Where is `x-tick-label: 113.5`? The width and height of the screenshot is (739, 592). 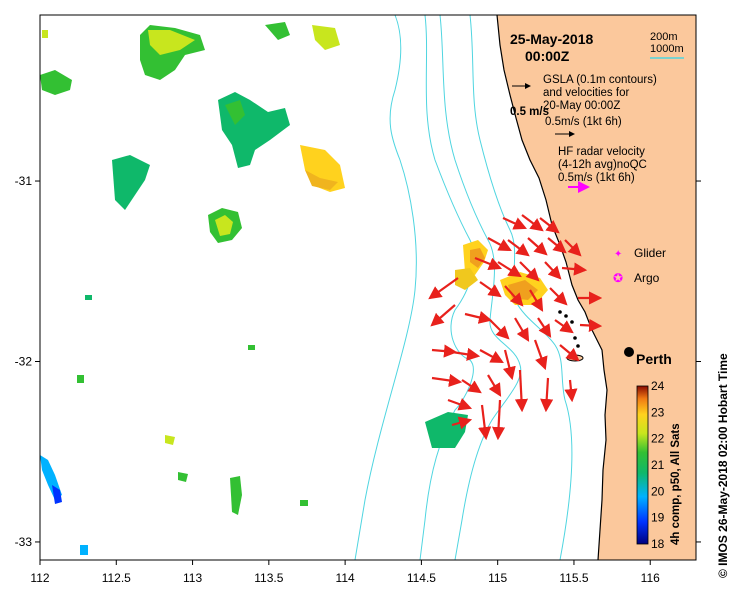
x-tick-label: 113.5 is located at coordinates (268, 578).